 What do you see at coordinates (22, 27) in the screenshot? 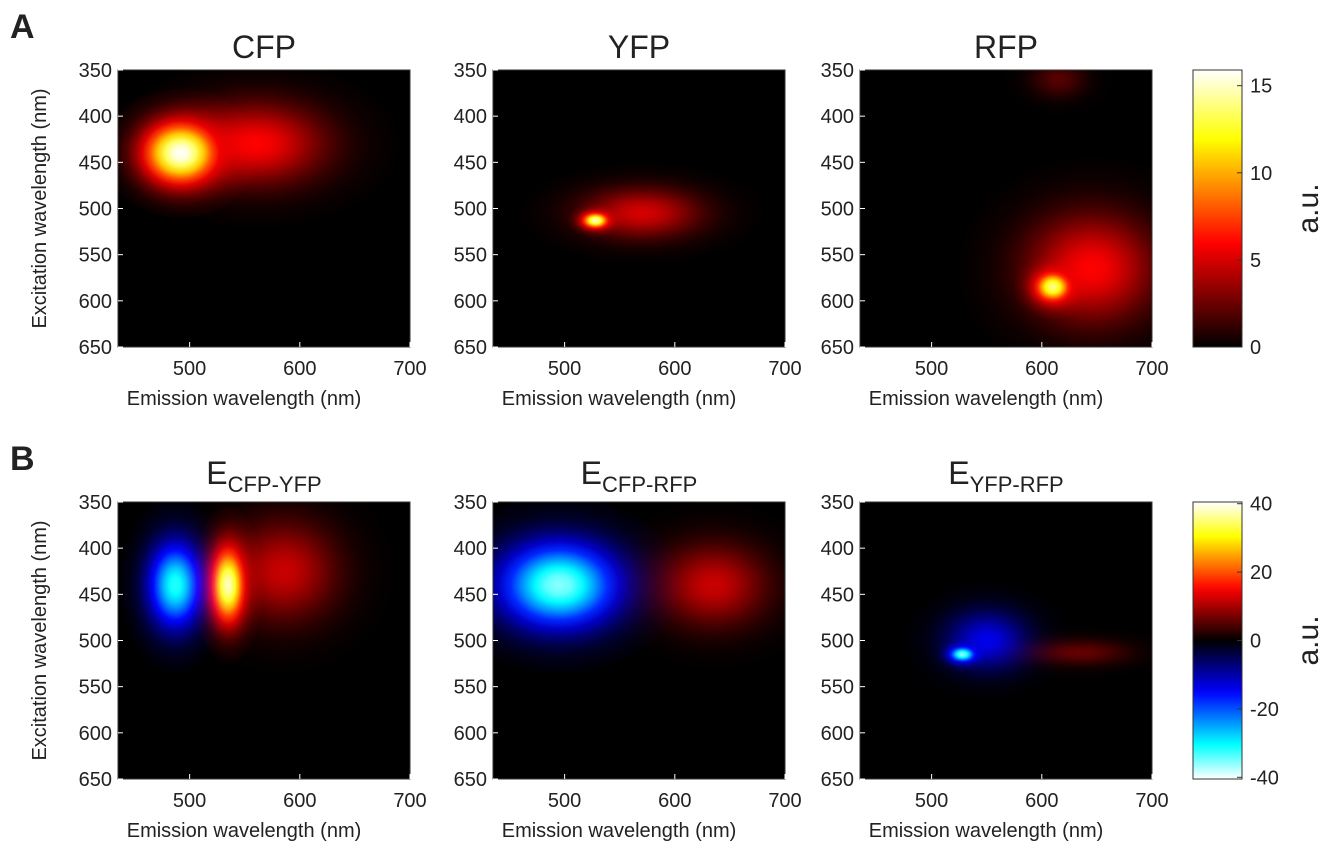
I see `panel-label: A` at bounding box center [22, 27].